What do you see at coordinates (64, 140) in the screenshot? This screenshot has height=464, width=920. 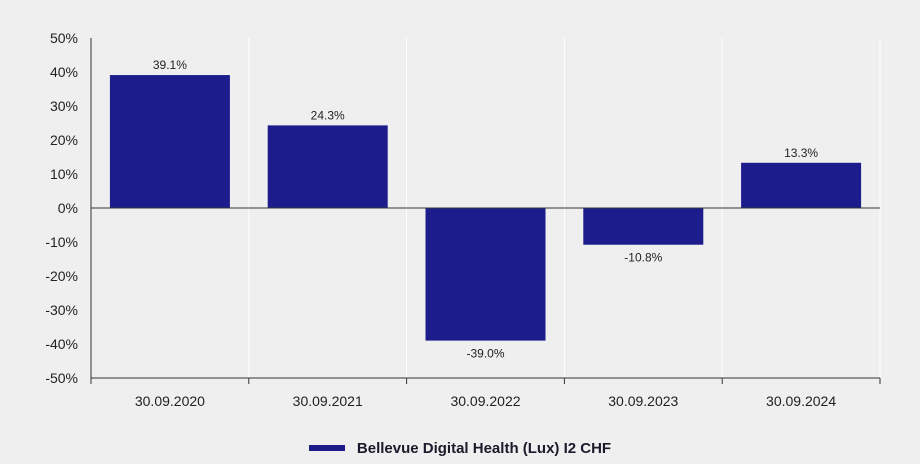 I see `y-tick-label: 20%` at bounding box center [64, 140].